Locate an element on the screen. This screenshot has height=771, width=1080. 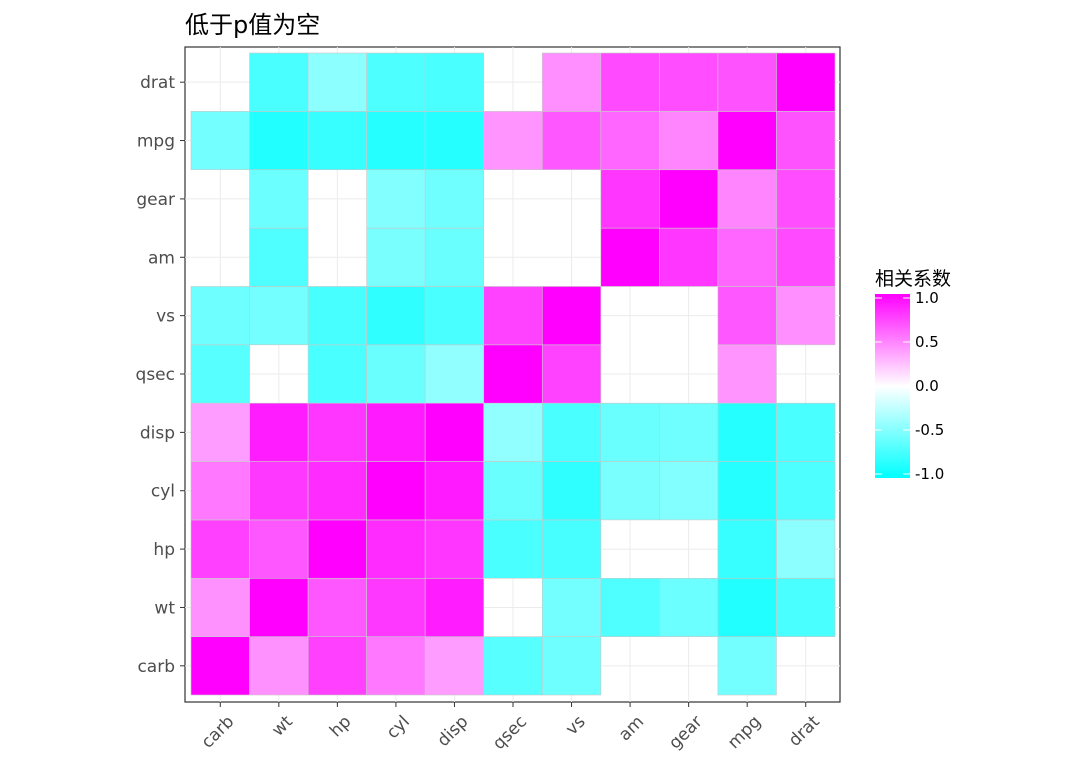
y-tick-label: qsec is located at coordinates (155, 375).